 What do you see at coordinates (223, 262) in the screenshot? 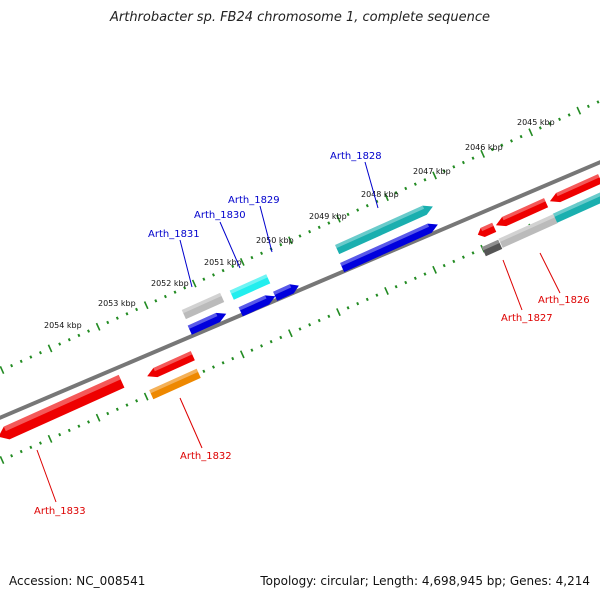
I see `kbp-label-2051: 2051 kbp` at bounding box center [223, 262].